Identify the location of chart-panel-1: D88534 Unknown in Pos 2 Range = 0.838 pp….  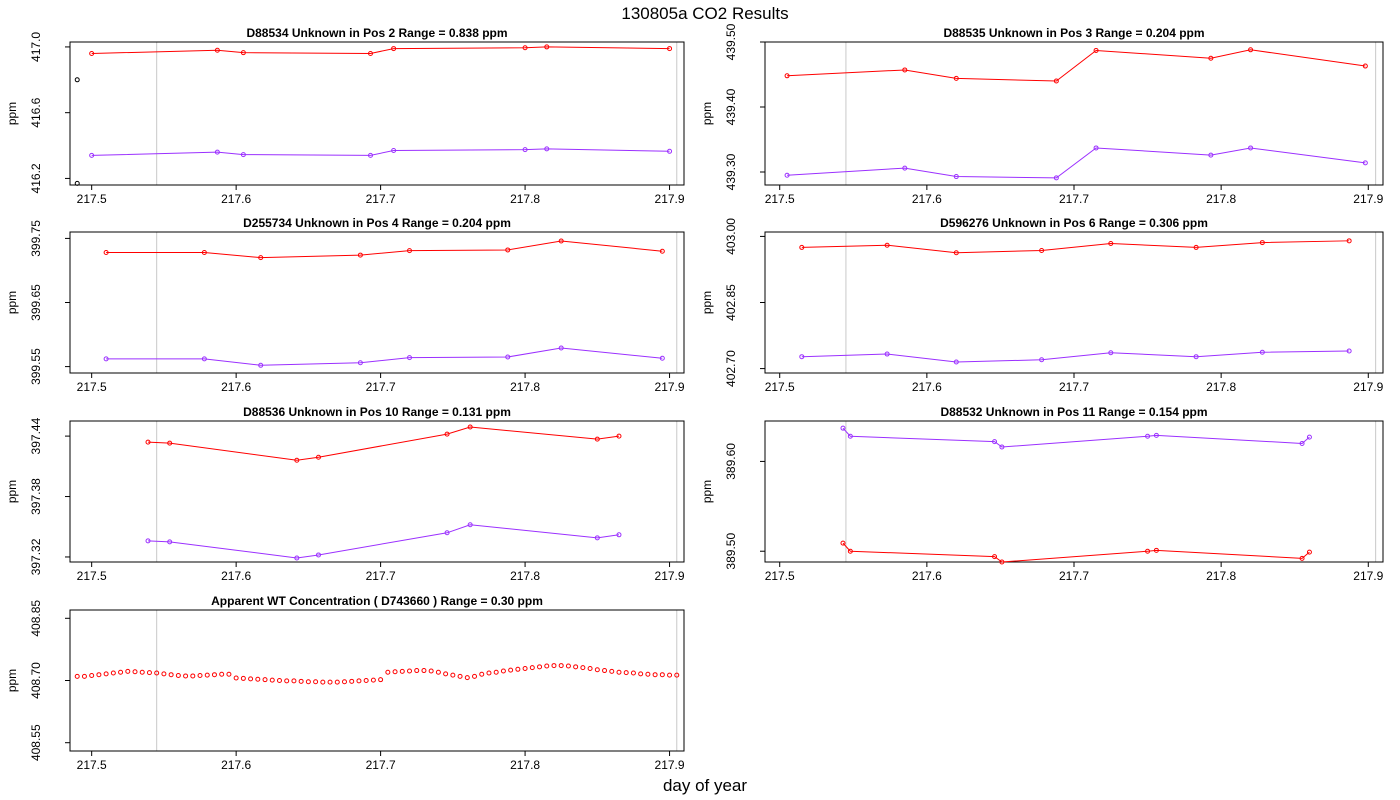
(345, 116).